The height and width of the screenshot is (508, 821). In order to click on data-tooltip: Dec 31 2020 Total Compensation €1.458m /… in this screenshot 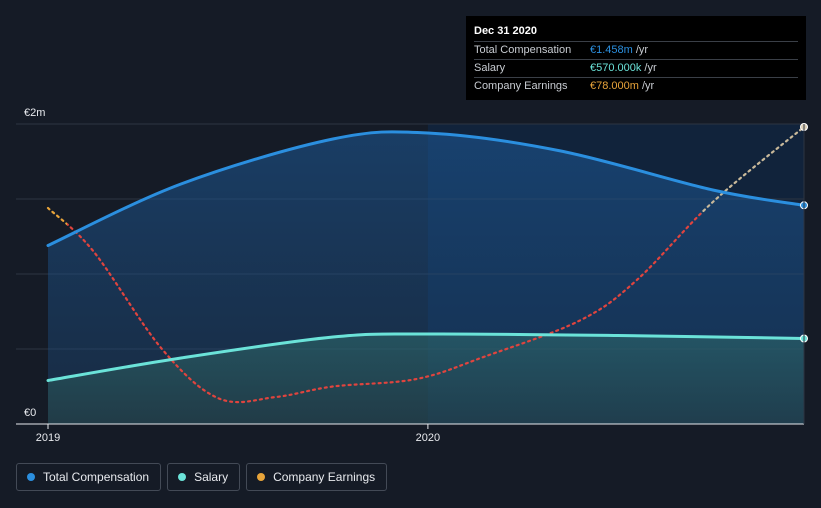, I will do `click(636, 58)`.